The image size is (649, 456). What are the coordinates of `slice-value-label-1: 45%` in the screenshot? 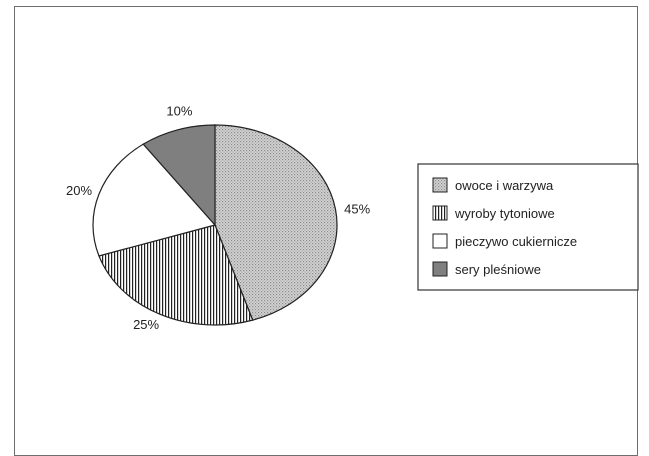 It's located at (357, 208).